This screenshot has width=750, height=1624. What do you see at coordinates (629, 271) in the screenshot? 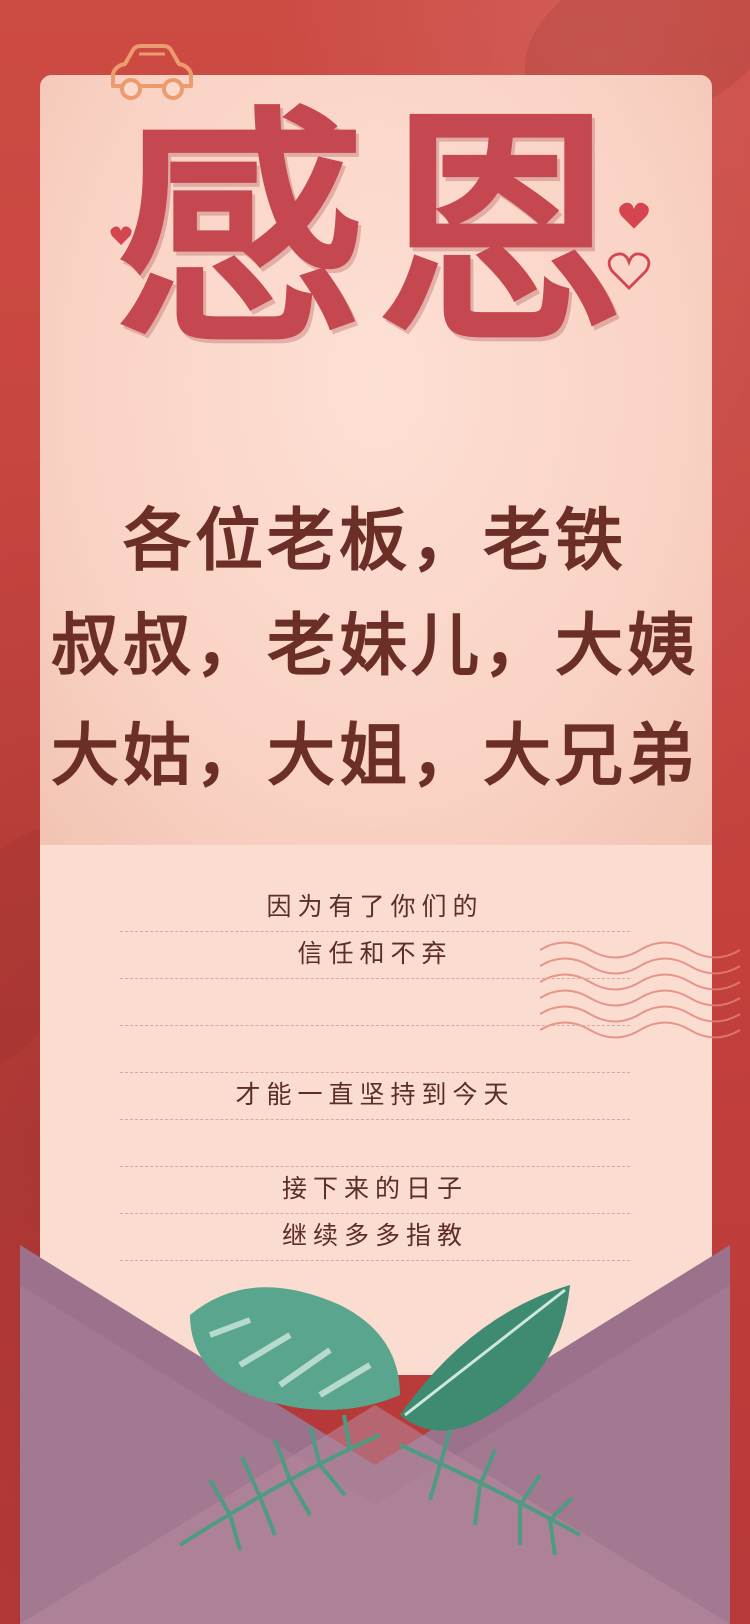
I see `heart-outline-icon` at bounding box center [629, 271].